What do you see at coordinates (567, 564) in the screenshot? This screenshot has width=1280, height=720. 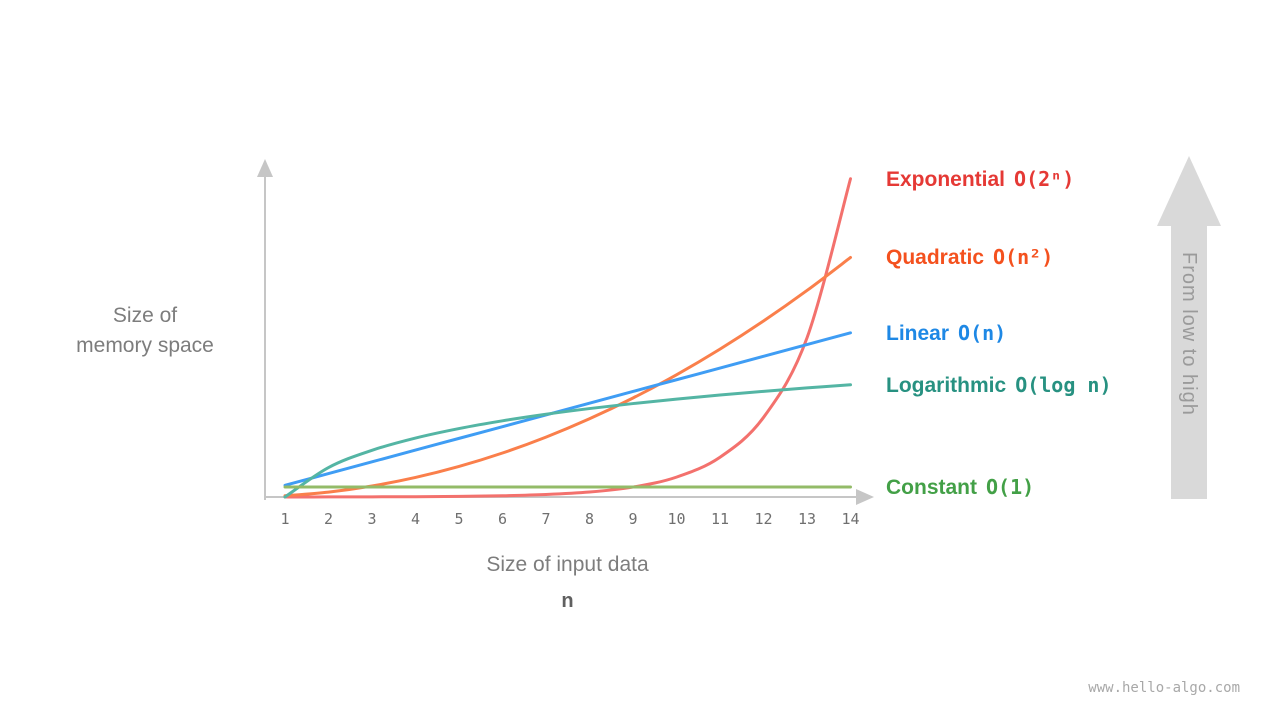 I see `x-axis-label: Size of input data` at bounding box center [567, 564].